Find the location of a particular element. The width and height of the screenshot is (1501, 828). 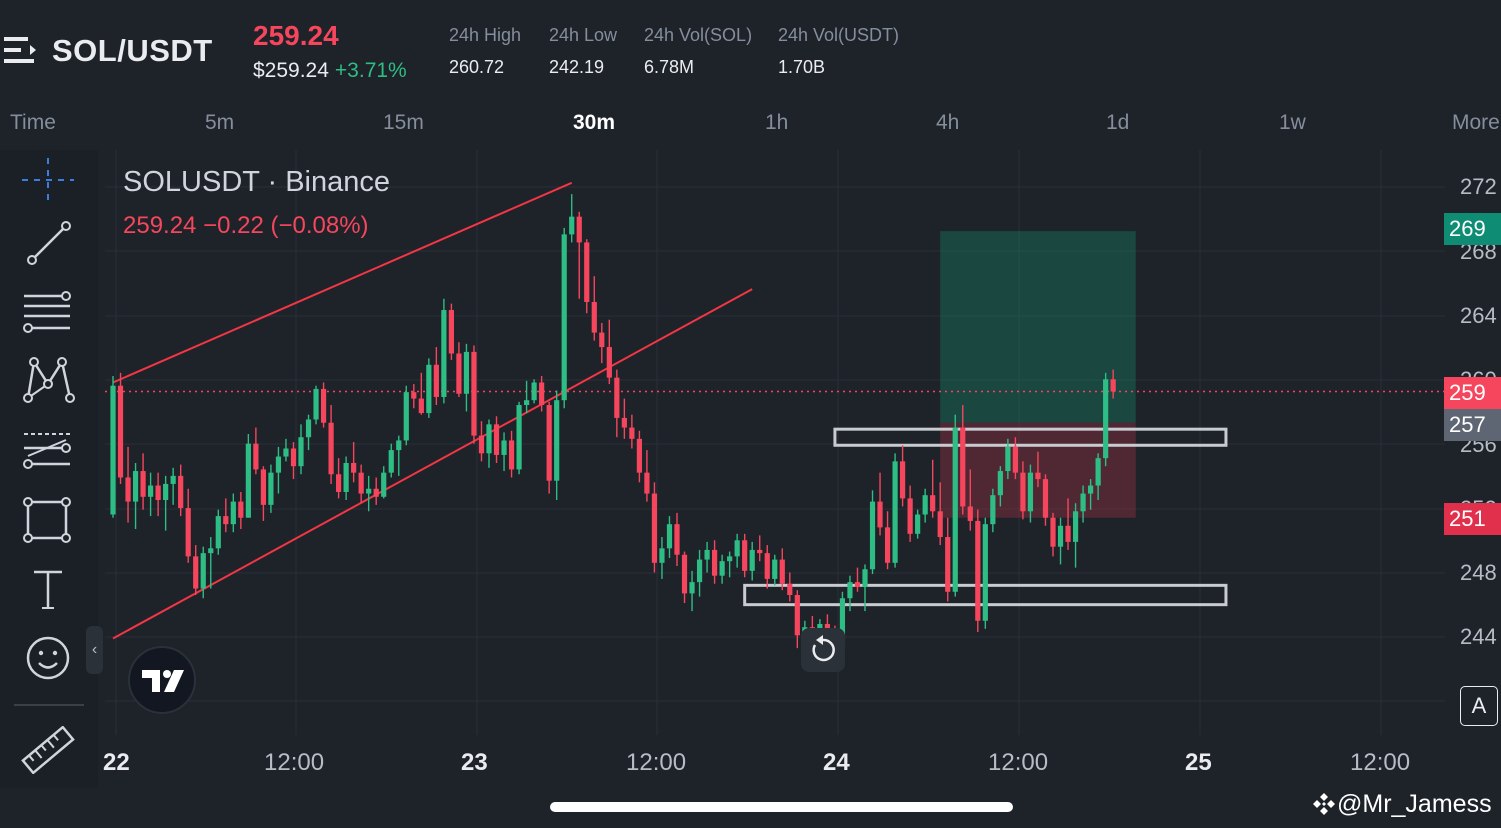

chart-legend-change: 259.24 −0.22 (−0.08%) is located at coordinates (246, 225).